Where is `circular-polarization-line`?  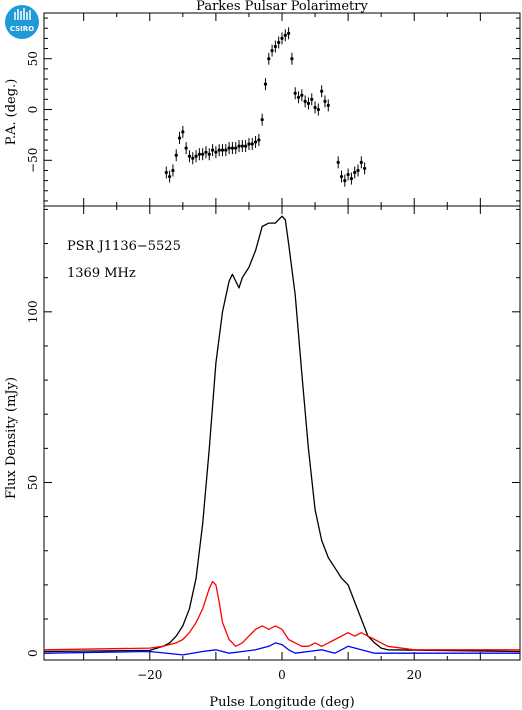
circular-polarization-line is located at coordinates (281, 649).